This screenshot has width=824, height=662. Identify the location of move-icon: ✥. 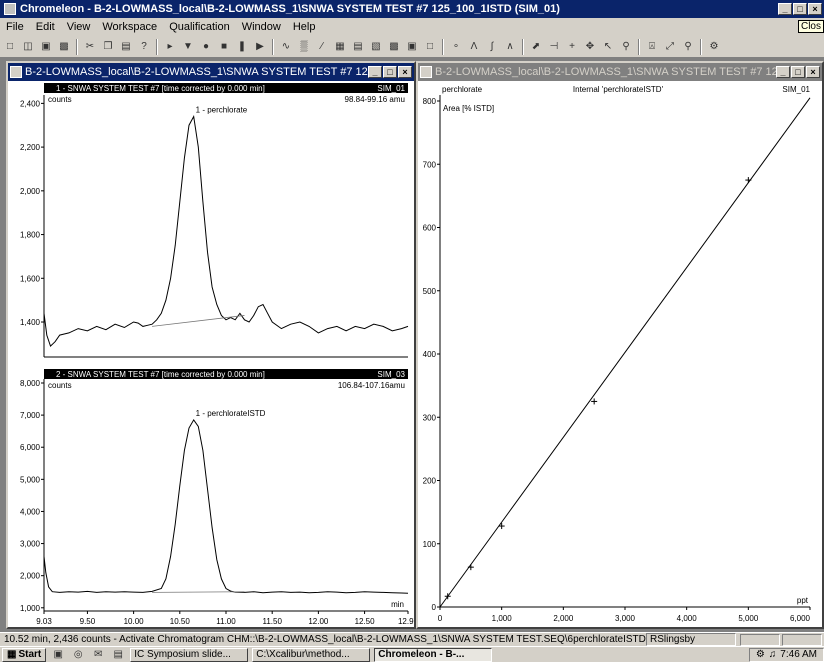
(590, 46).